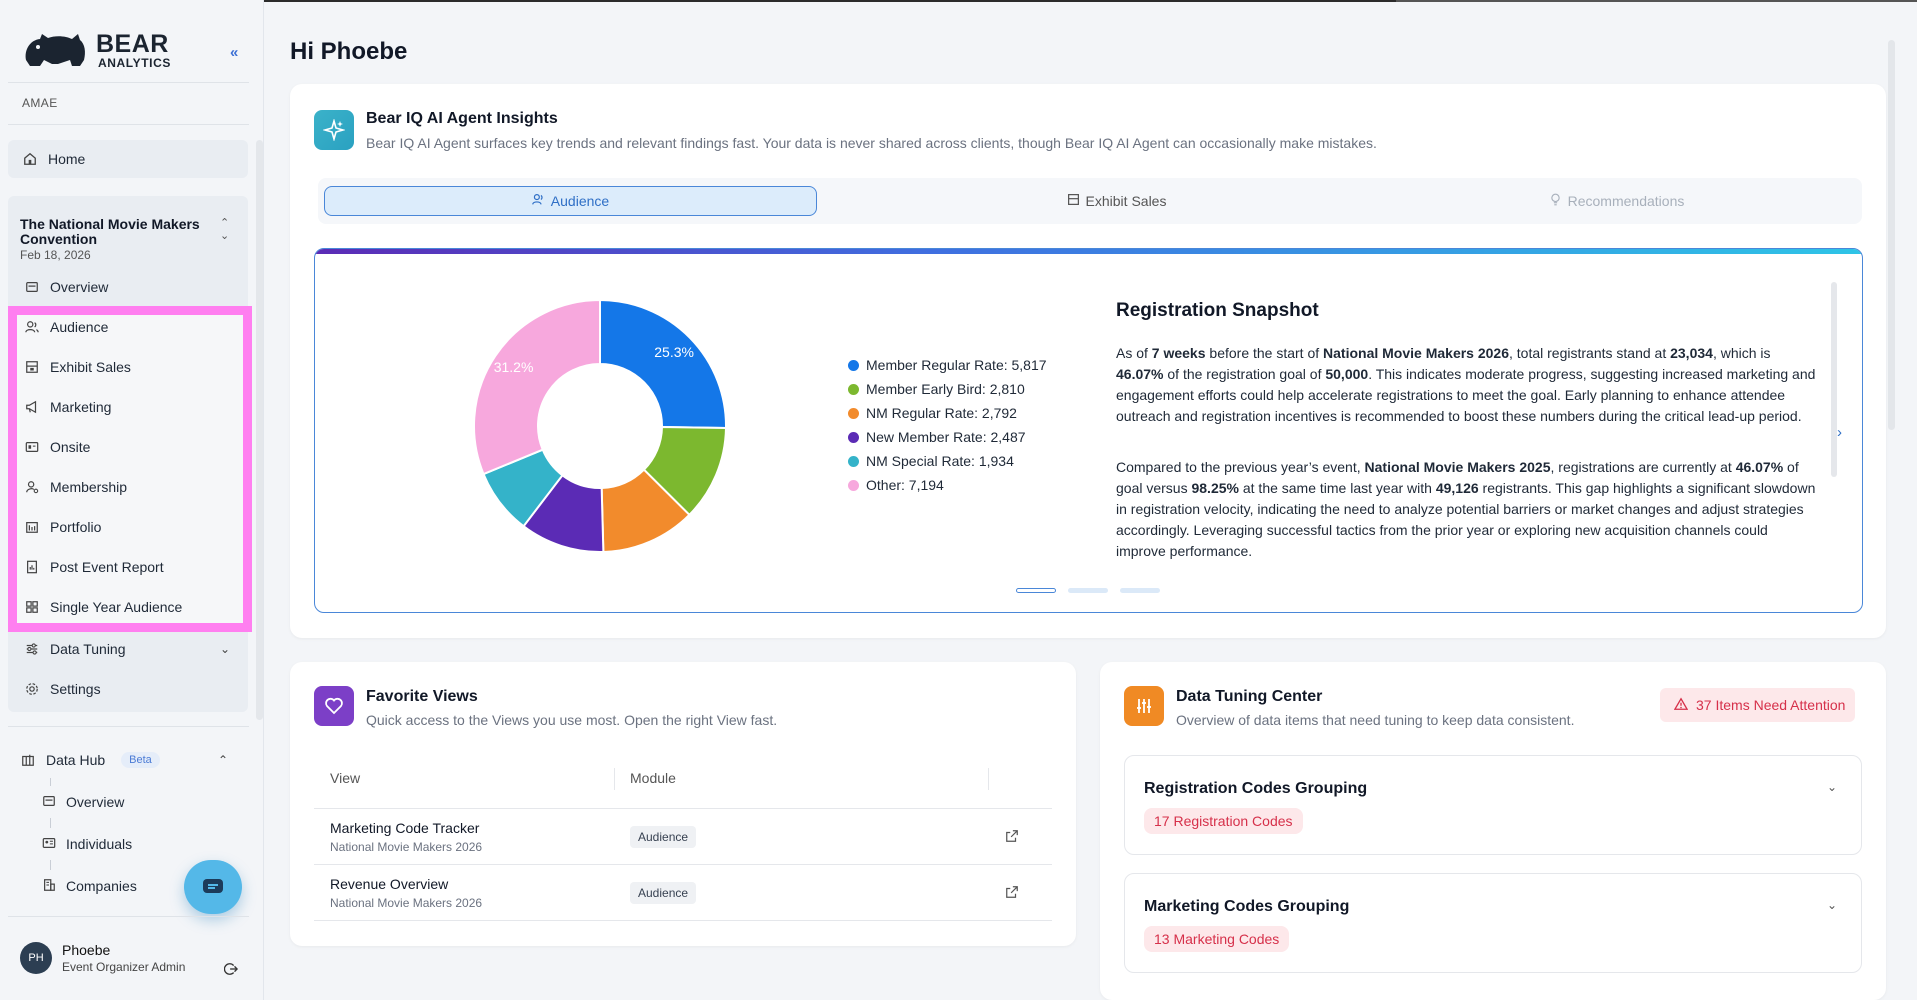  Describe the element at coordinates (1891, 235) in the screenshot. I see `main-scrollbar` at that location.